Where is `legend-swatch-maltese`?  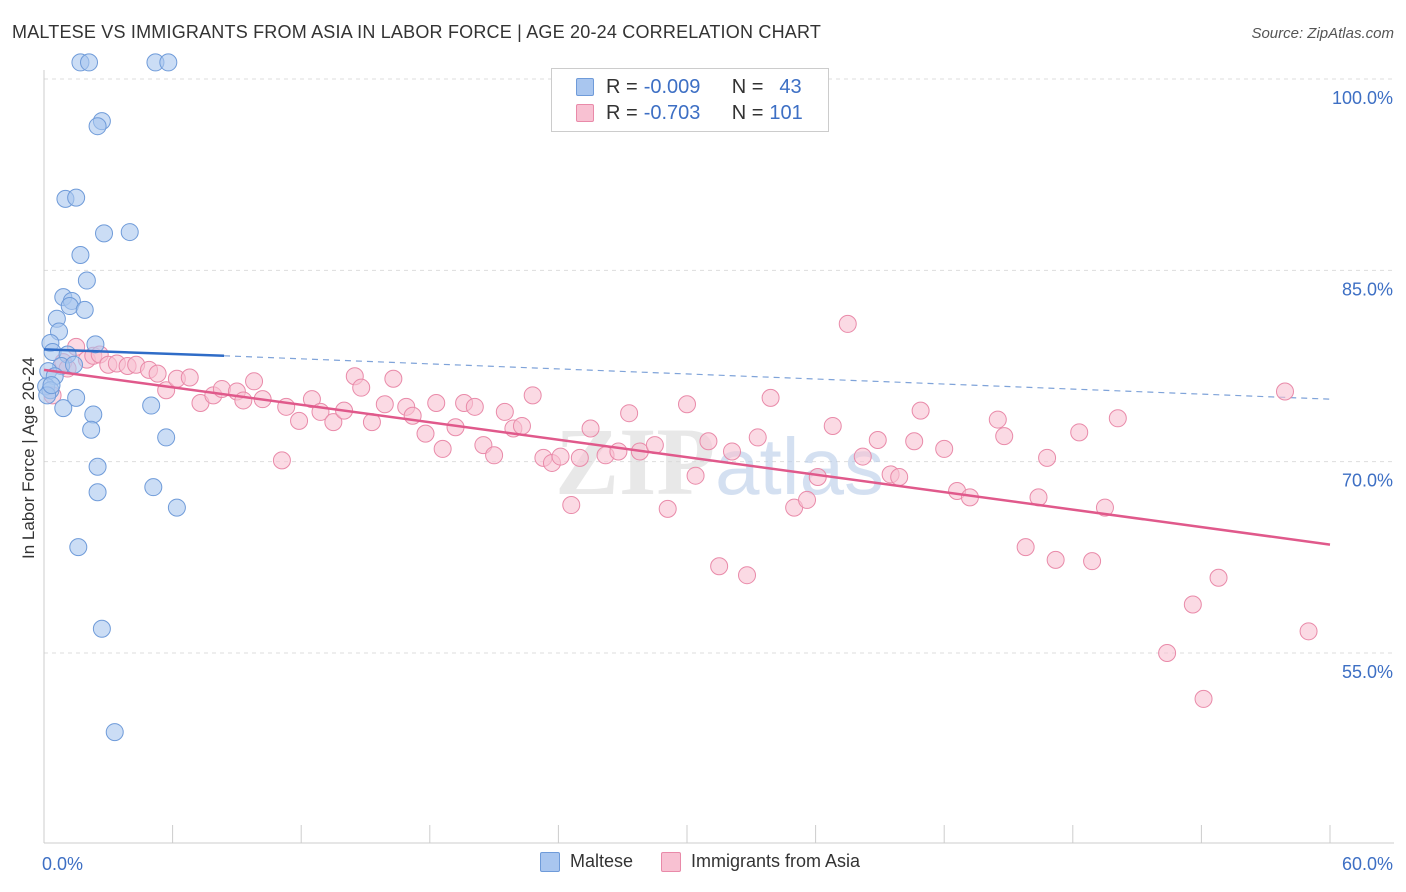 legend-swatch-maltese is located at coordinates (585, 87).